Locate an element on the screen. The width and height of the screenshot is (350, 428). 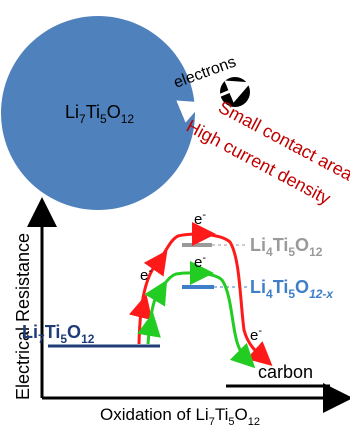
label-li4ti5o12: Li4Ti5O12 is located at coordinates (286, 247).